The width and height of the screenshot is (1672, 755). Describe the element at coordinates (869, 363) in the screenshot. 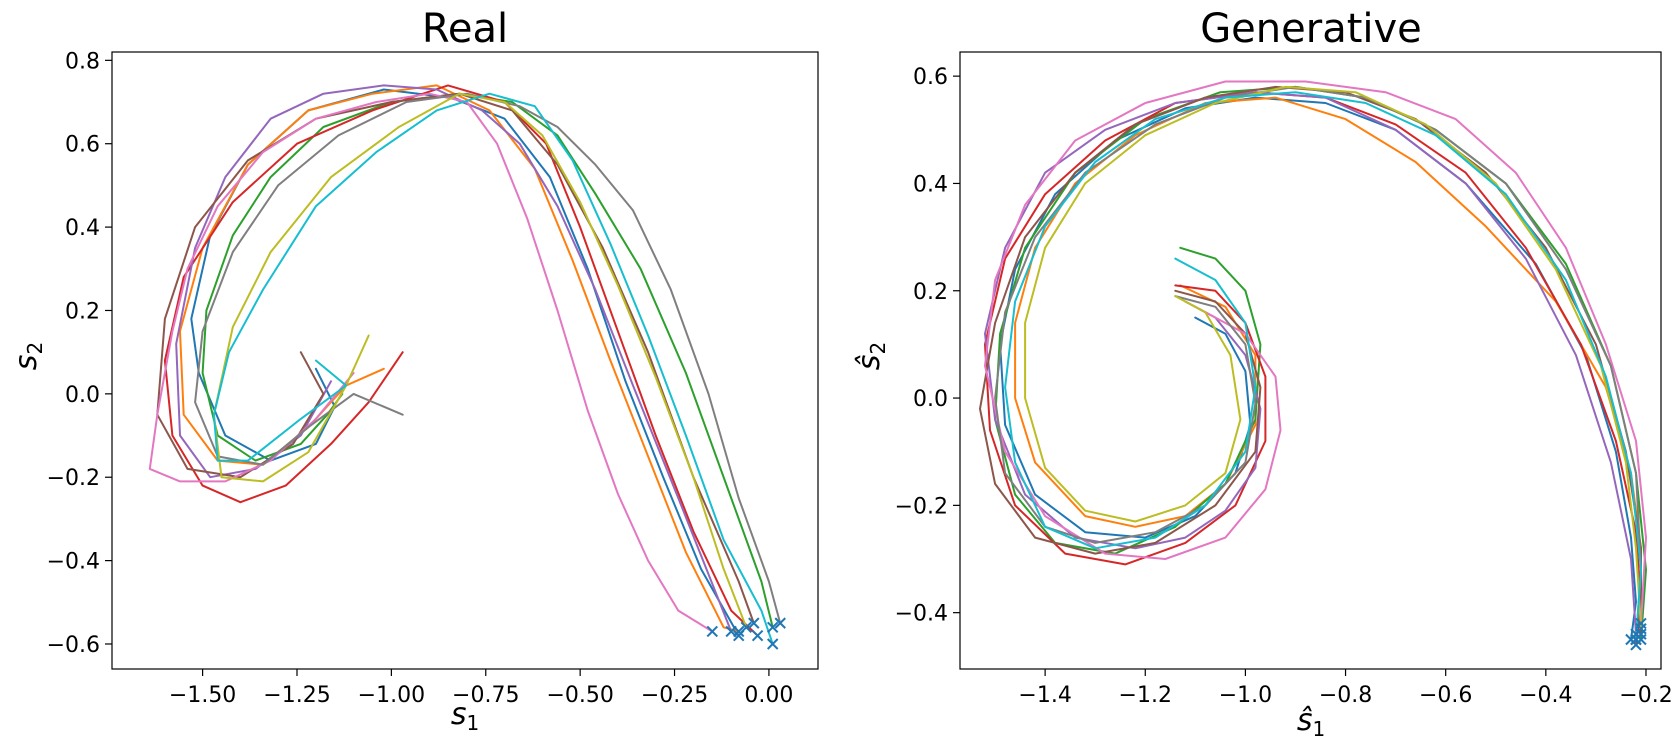

I see `y-axis-label-symbol: ŝ` at that location.